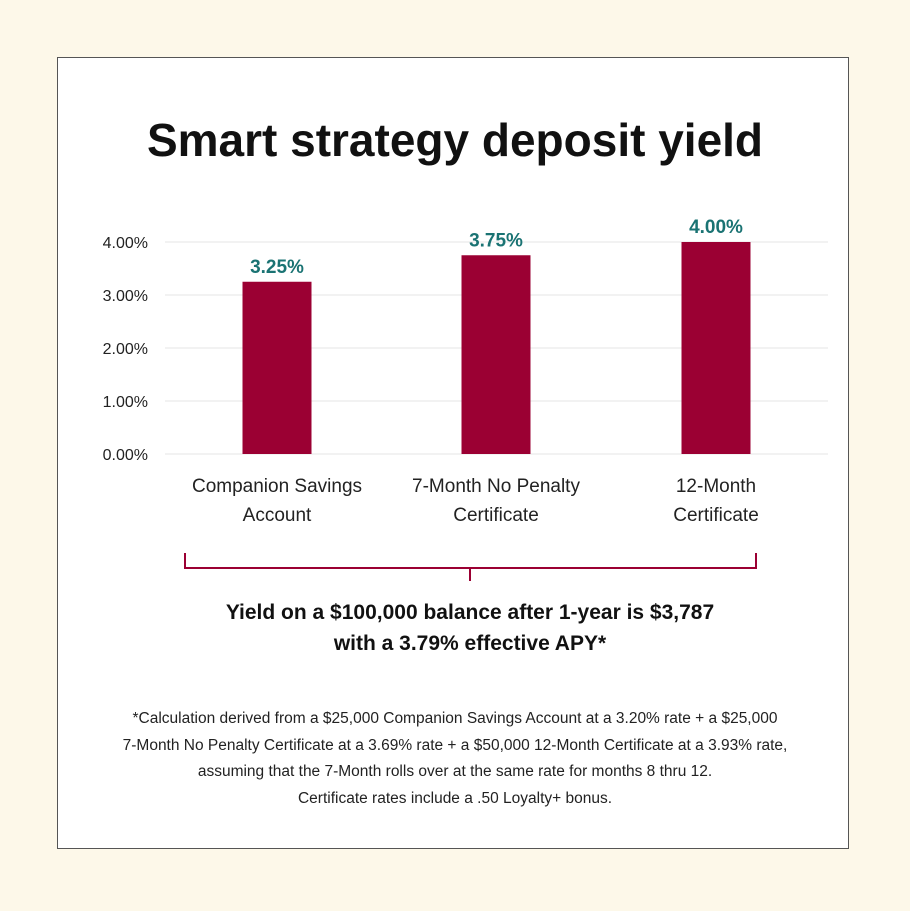  What do you see at coordinates (125, 296) in the screenshot?
I see `y-tick-label: 3.00%` at bounding box center [125, 296].